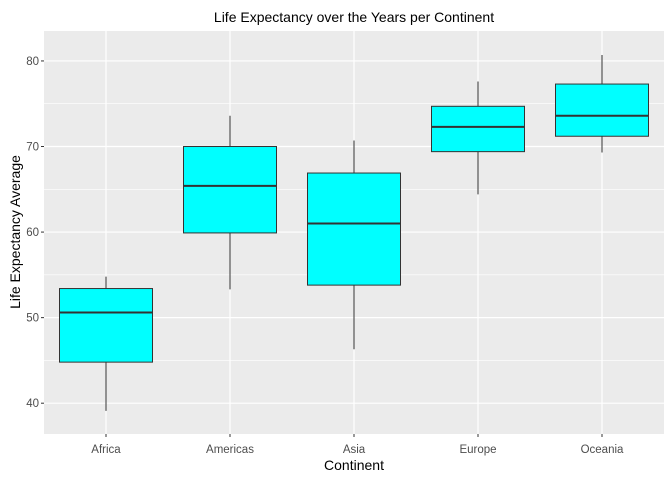  I want to click on box-oceania, so click(602, 103).